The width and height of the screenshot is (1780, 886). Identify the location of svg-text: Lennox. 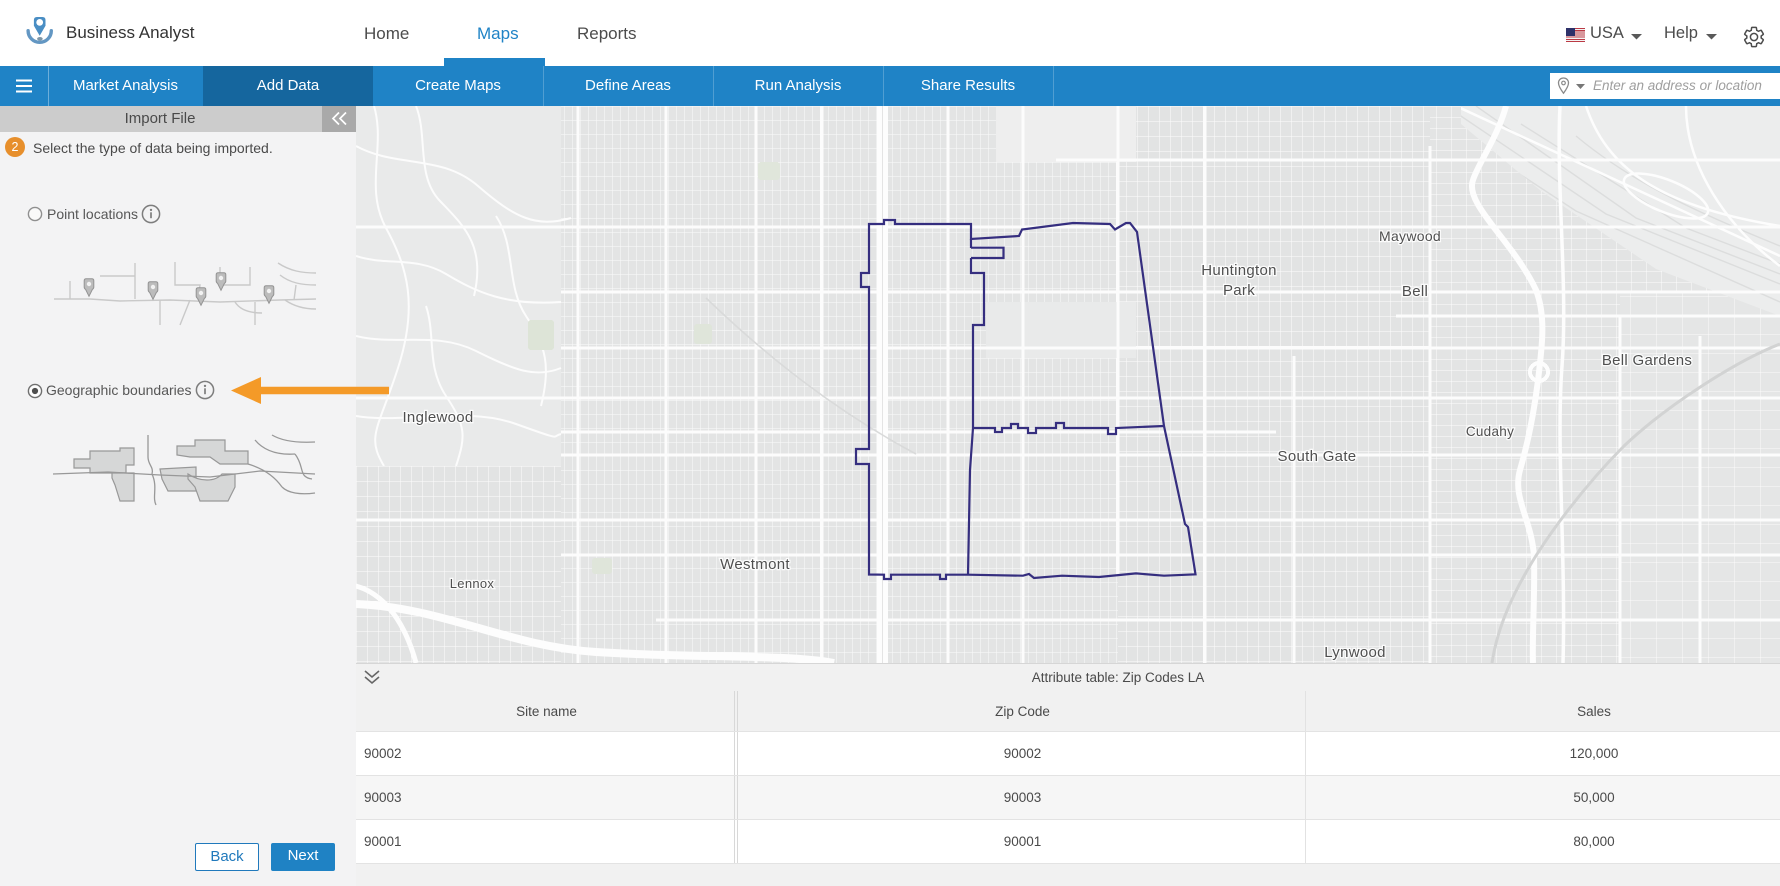
(472, 583).